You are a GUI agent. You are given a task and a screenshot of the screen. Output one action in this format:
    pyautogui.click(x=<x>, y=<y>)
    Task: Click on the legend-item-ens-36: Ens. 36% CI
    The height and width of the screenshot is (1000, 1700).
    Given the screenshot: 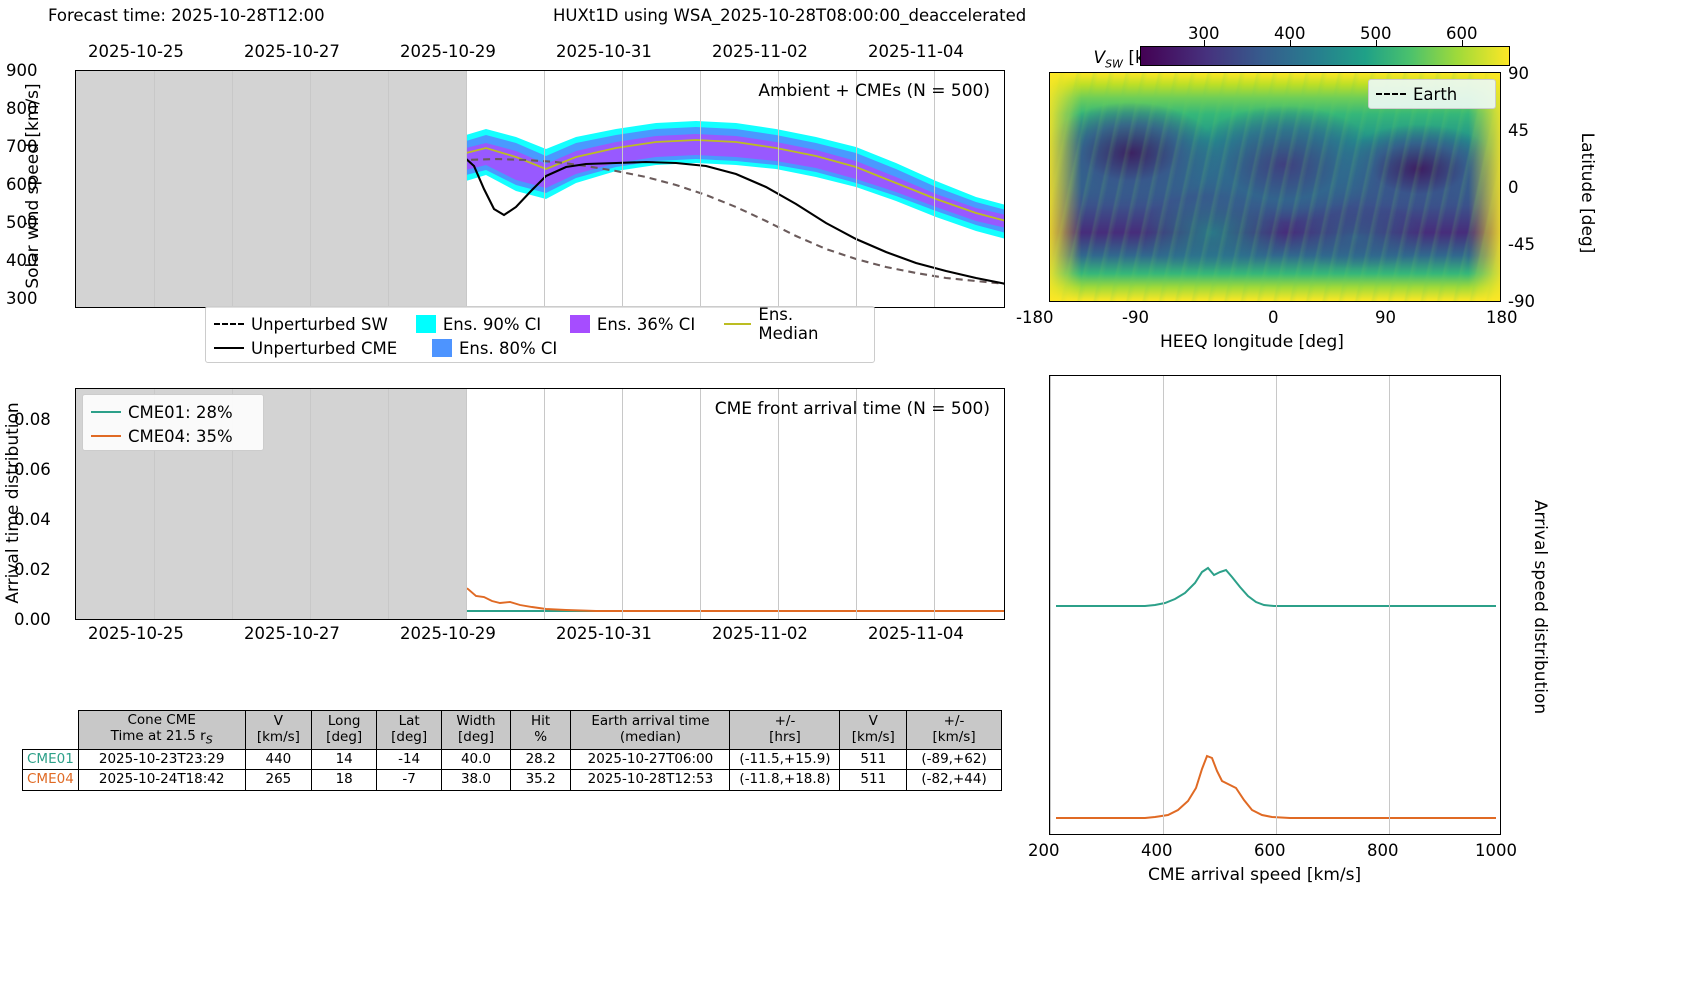 What is the action you would take?
    pyautogui.click(x=638, y=324)
    